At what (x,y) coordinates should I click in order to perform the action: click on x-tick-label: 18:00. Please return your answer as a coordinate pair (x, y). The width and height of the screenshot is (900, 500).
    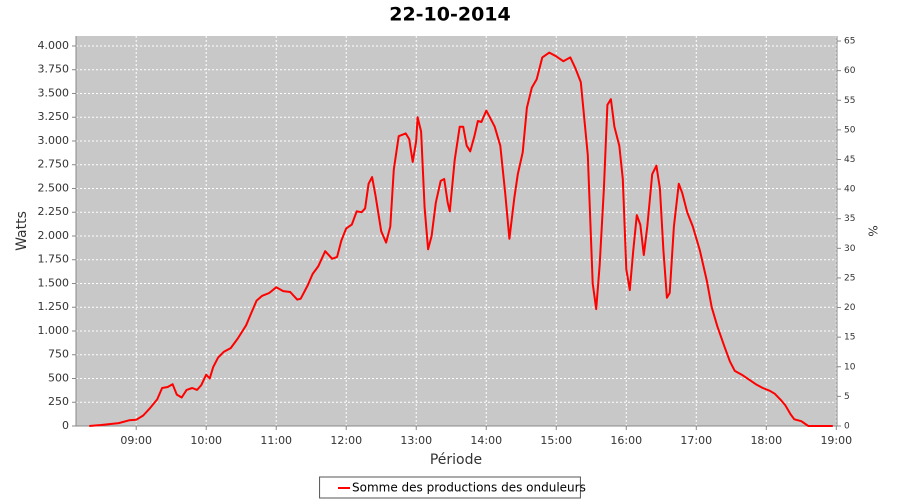
    Looking at the image, I should click on (766, 440).